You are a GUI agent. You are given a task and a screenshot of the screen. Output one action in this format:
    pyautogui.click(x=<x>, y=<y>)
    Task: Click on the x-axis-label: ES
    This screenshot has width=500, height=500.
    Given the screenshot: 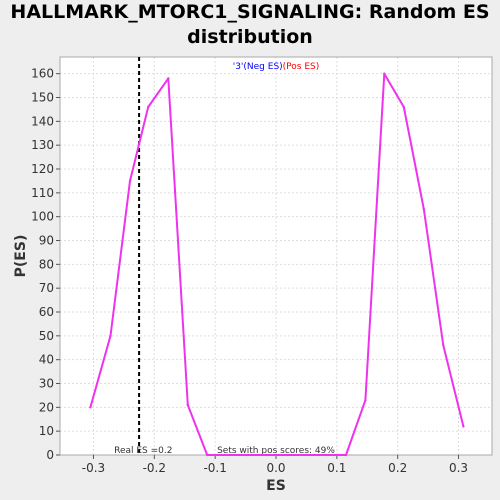 What is the action you would take?
    pyautogui.click(x=276, y=486)
    